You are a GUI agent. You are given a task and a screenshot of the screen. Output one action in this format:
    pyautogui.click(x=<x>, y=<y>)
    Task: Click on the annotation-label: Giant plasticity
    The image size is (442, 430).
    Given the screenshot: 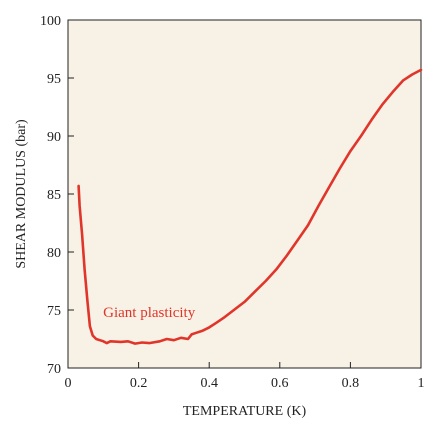 What is the action you would take?
    pyautogui.click(x=149, y=313)
    